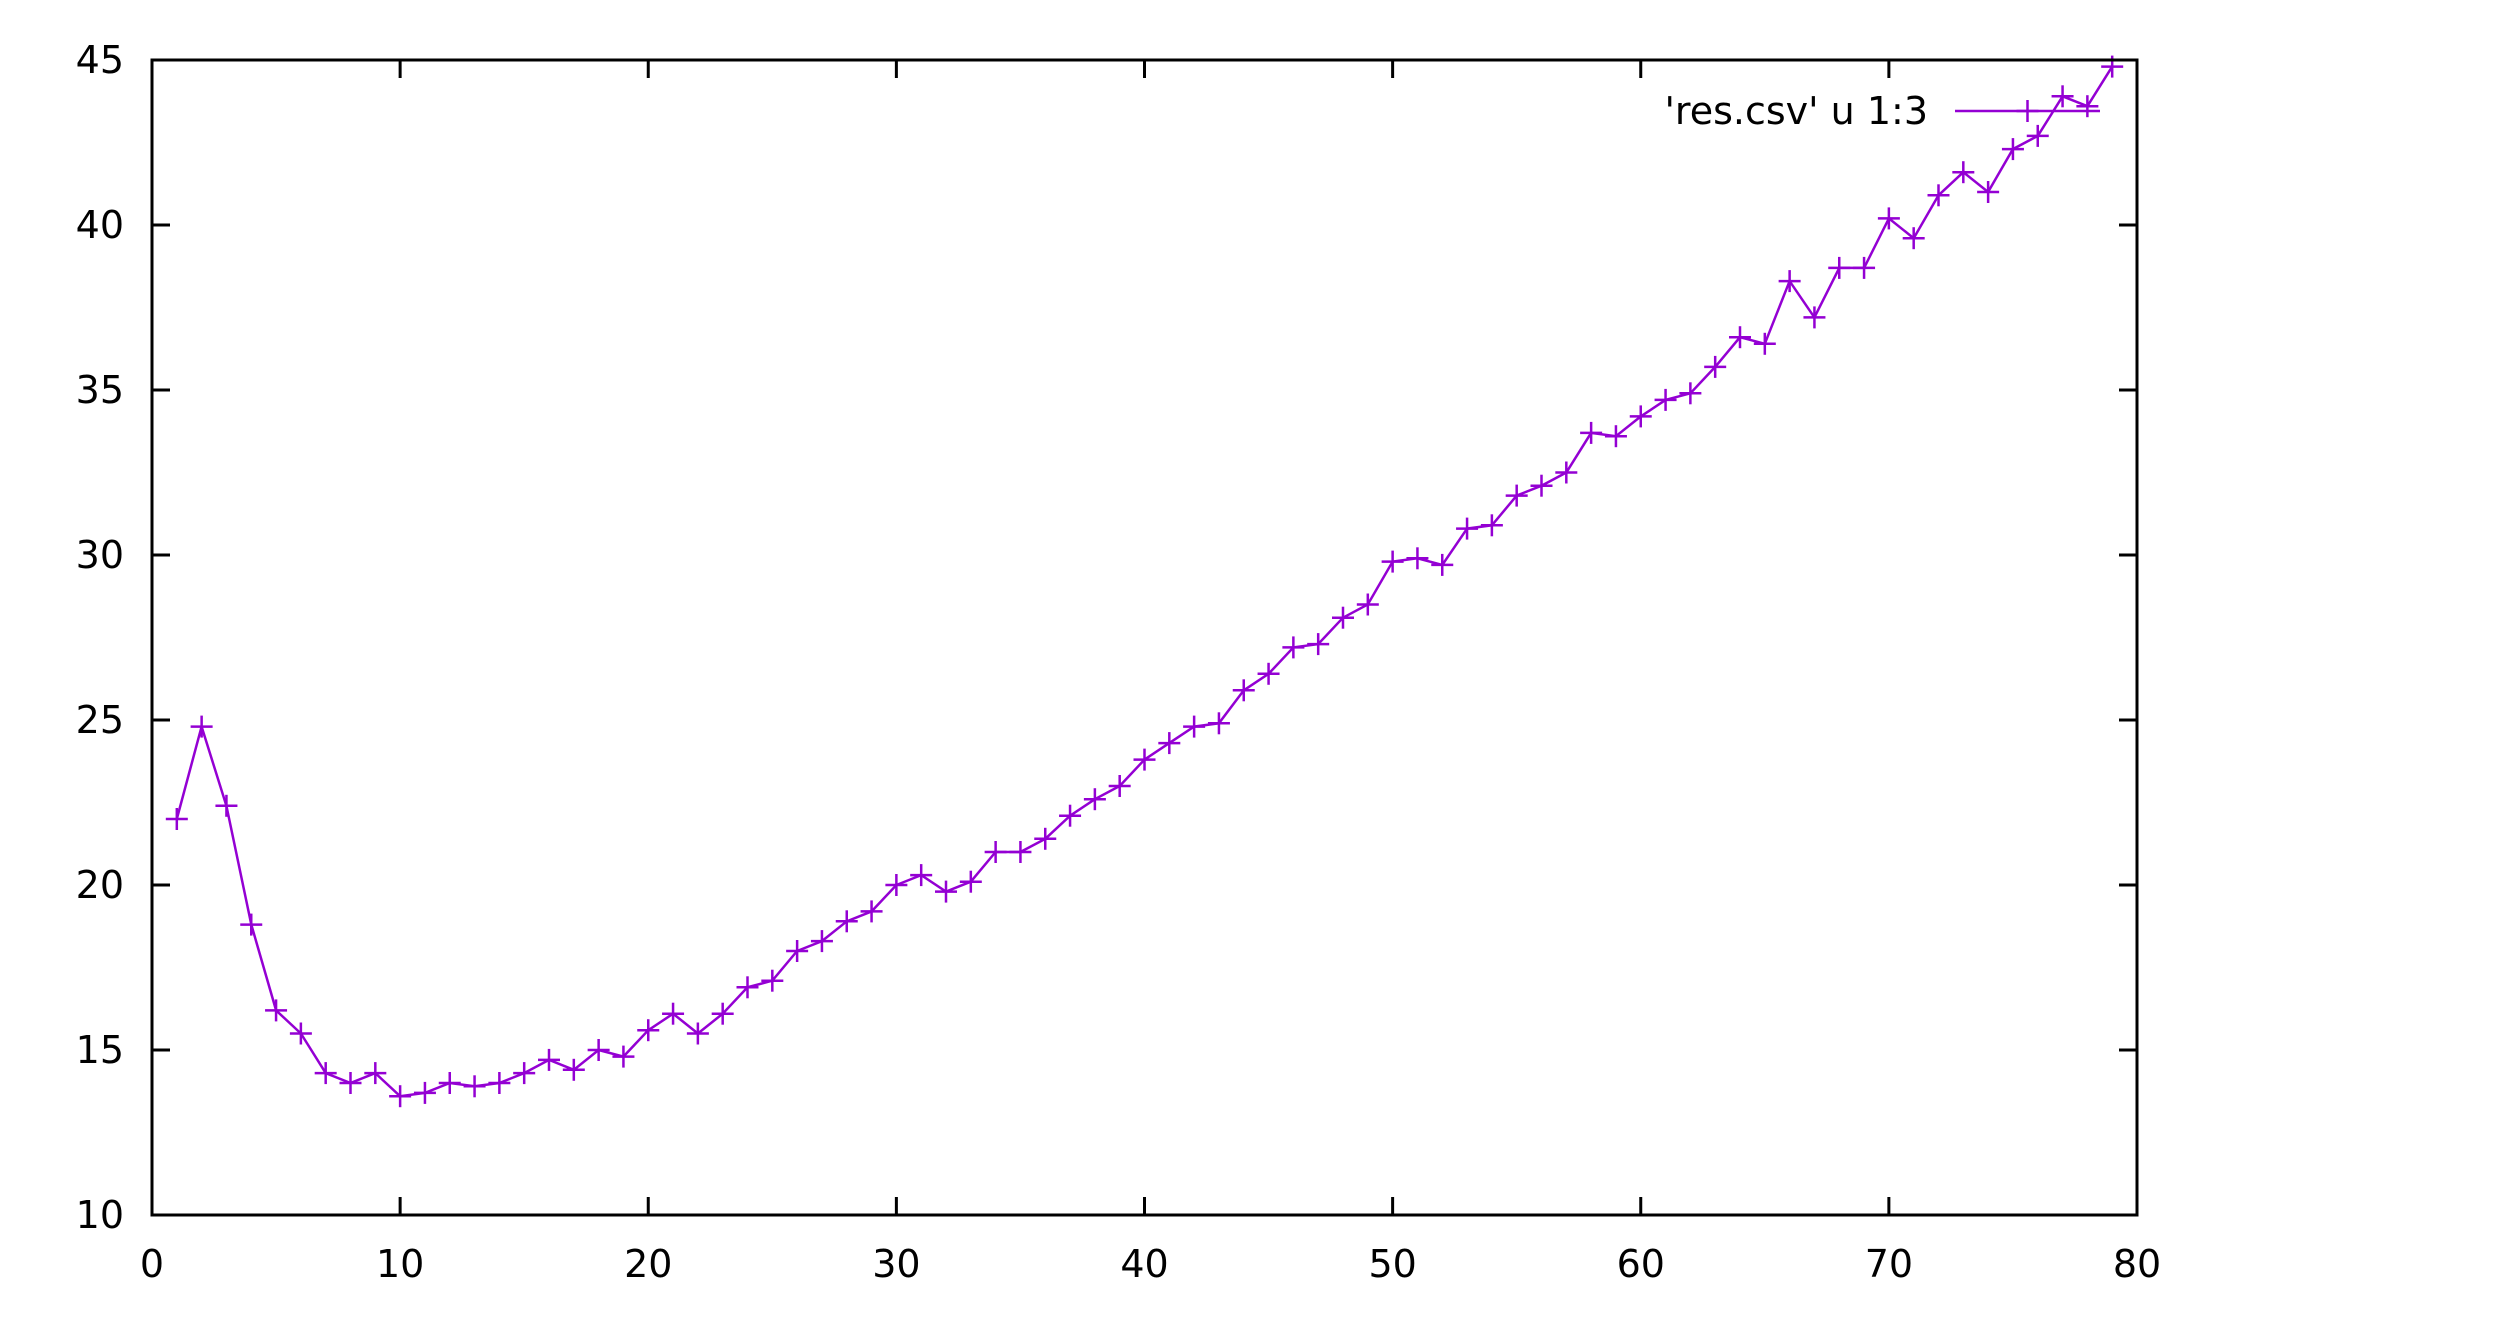 The height and width of the screenshot is (1325, 2493). What do you see at coordinates (100, 390) in the screenshot?
I see `y-tick-label: 35` at bounding box center [100, 390].